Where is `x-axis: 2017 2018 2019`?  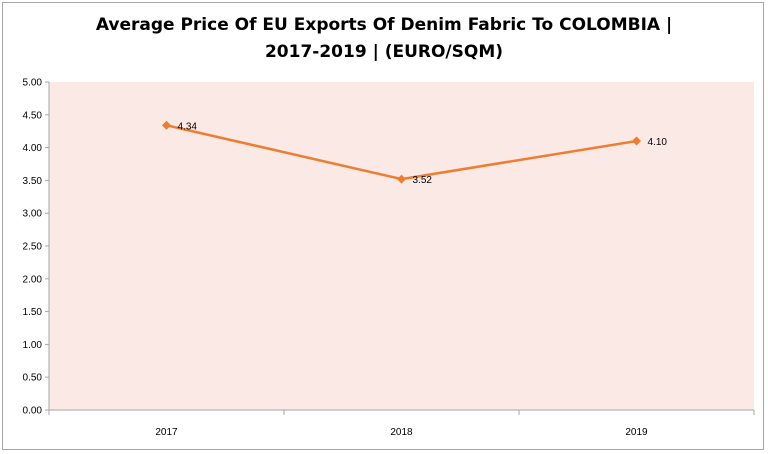
x-axis: 2017 2018 2019 is located at coordinates (401, 423).